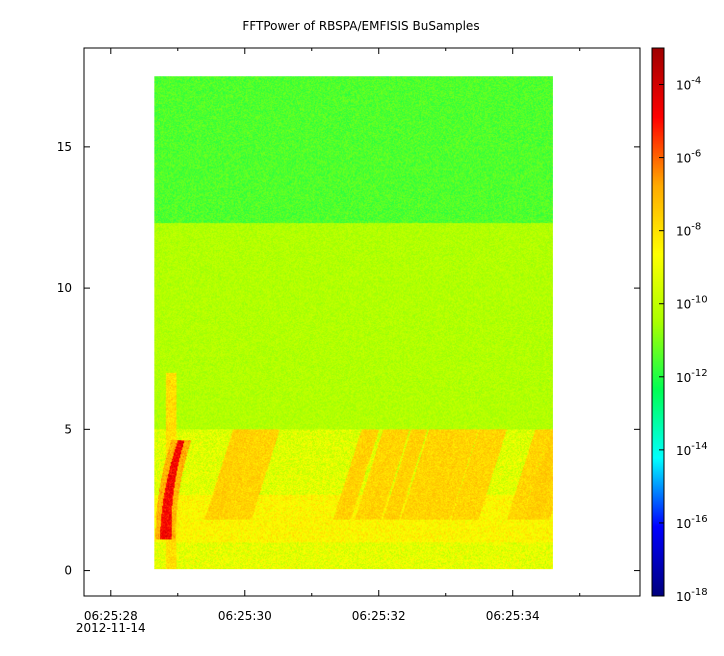  Describe the element at coordinates (64, 147) in the screenshot. I see `y-tick-label: 15` at that location.